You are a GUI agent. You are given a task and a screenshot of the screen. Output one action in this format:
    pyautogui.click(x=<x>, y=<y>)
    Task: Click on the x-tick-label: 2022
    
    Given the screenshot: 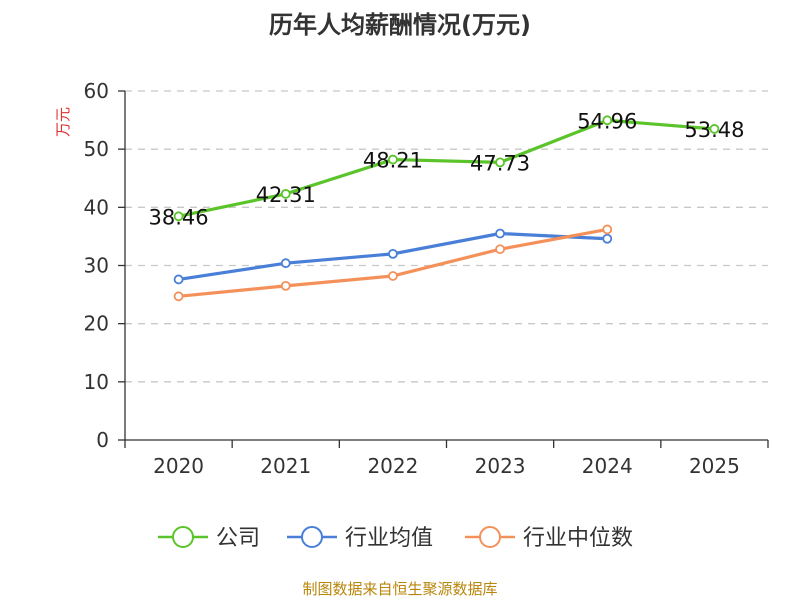 What is the action you would take?
    pyautogui.click(x=392, y=466)
    